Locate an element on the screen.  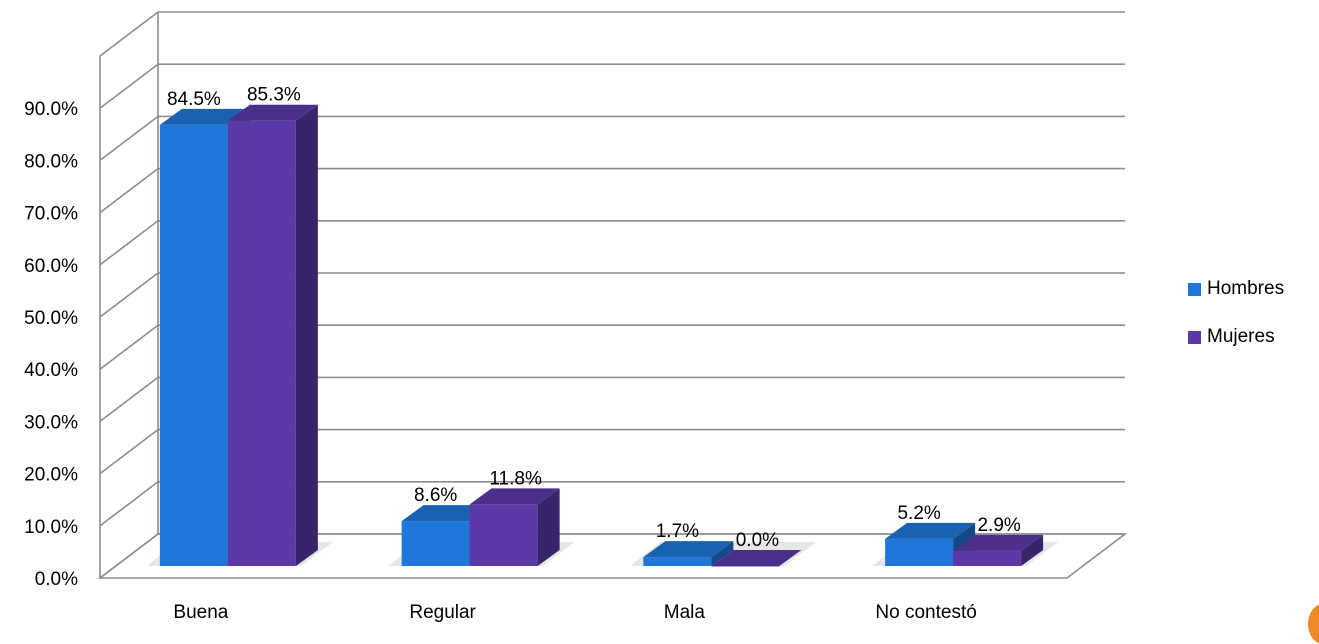
legend-swatch-hombres is located at coordinates (1194, 289).